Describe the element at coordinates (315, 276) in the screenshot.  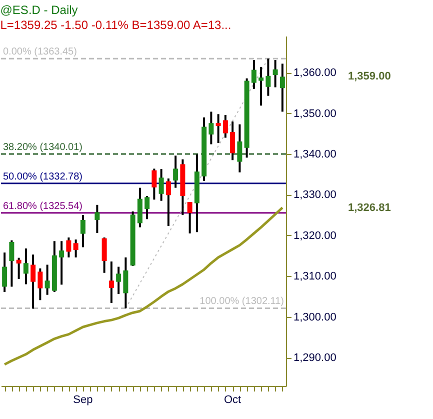
I see `y-tick-label: 1,310.00` at that location.